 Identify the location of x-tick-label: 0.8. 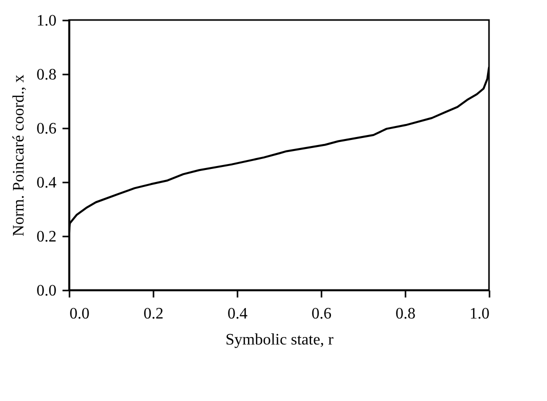
(406, 314).